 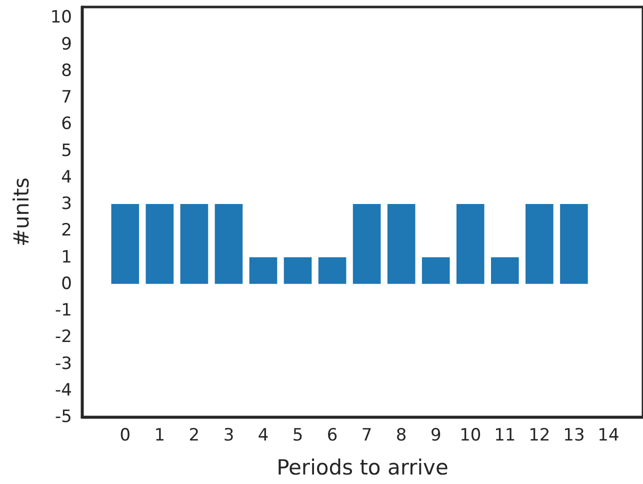 I want to click on x-tick-label: 3, so click(x=228, y=436).